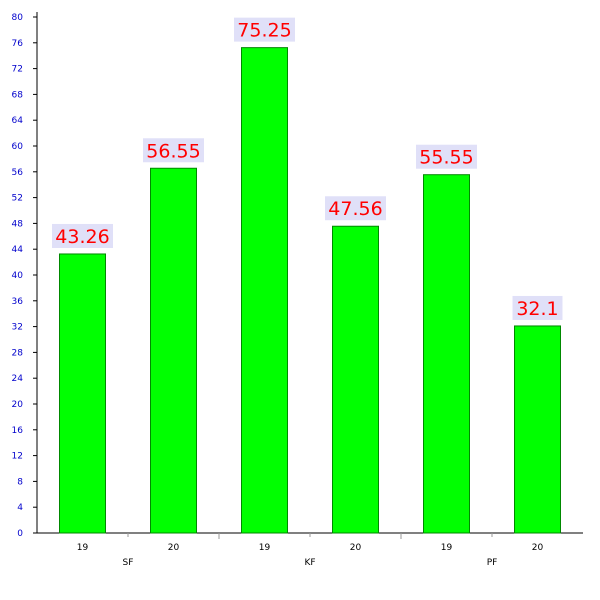 This screenshot has height=600, width=600. I want to click on x-axis: 19 20 19 20 19 20 SF KF PF, so click(310, 550).